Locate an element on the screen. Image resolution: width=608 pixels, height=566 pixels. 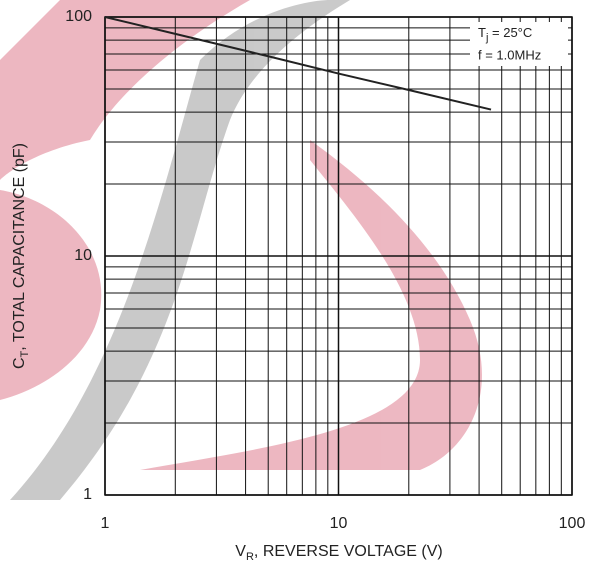
line-series is located at coordinates (298, 63).